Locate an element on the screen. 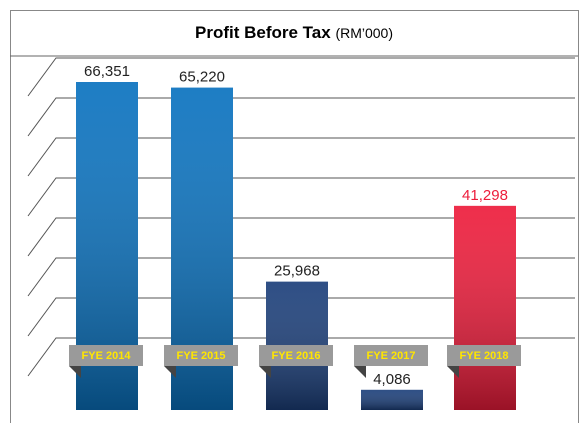 The height and width of the screenshot is (423, 588). x-tick-label: FYE 2018 is located at coordinates (484, 356).